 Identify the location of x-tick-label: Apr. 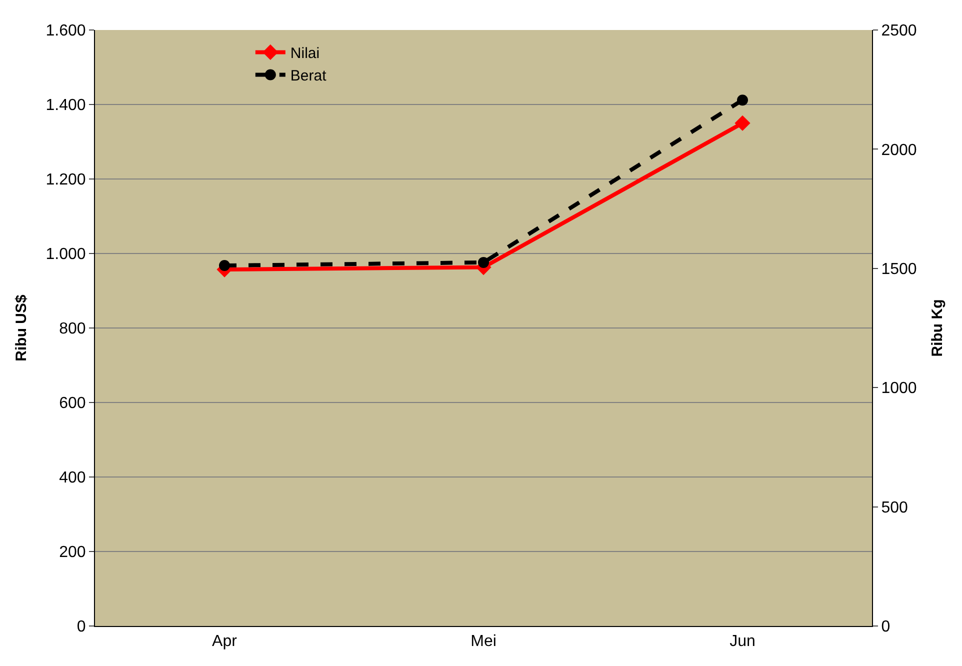
(225, 641).